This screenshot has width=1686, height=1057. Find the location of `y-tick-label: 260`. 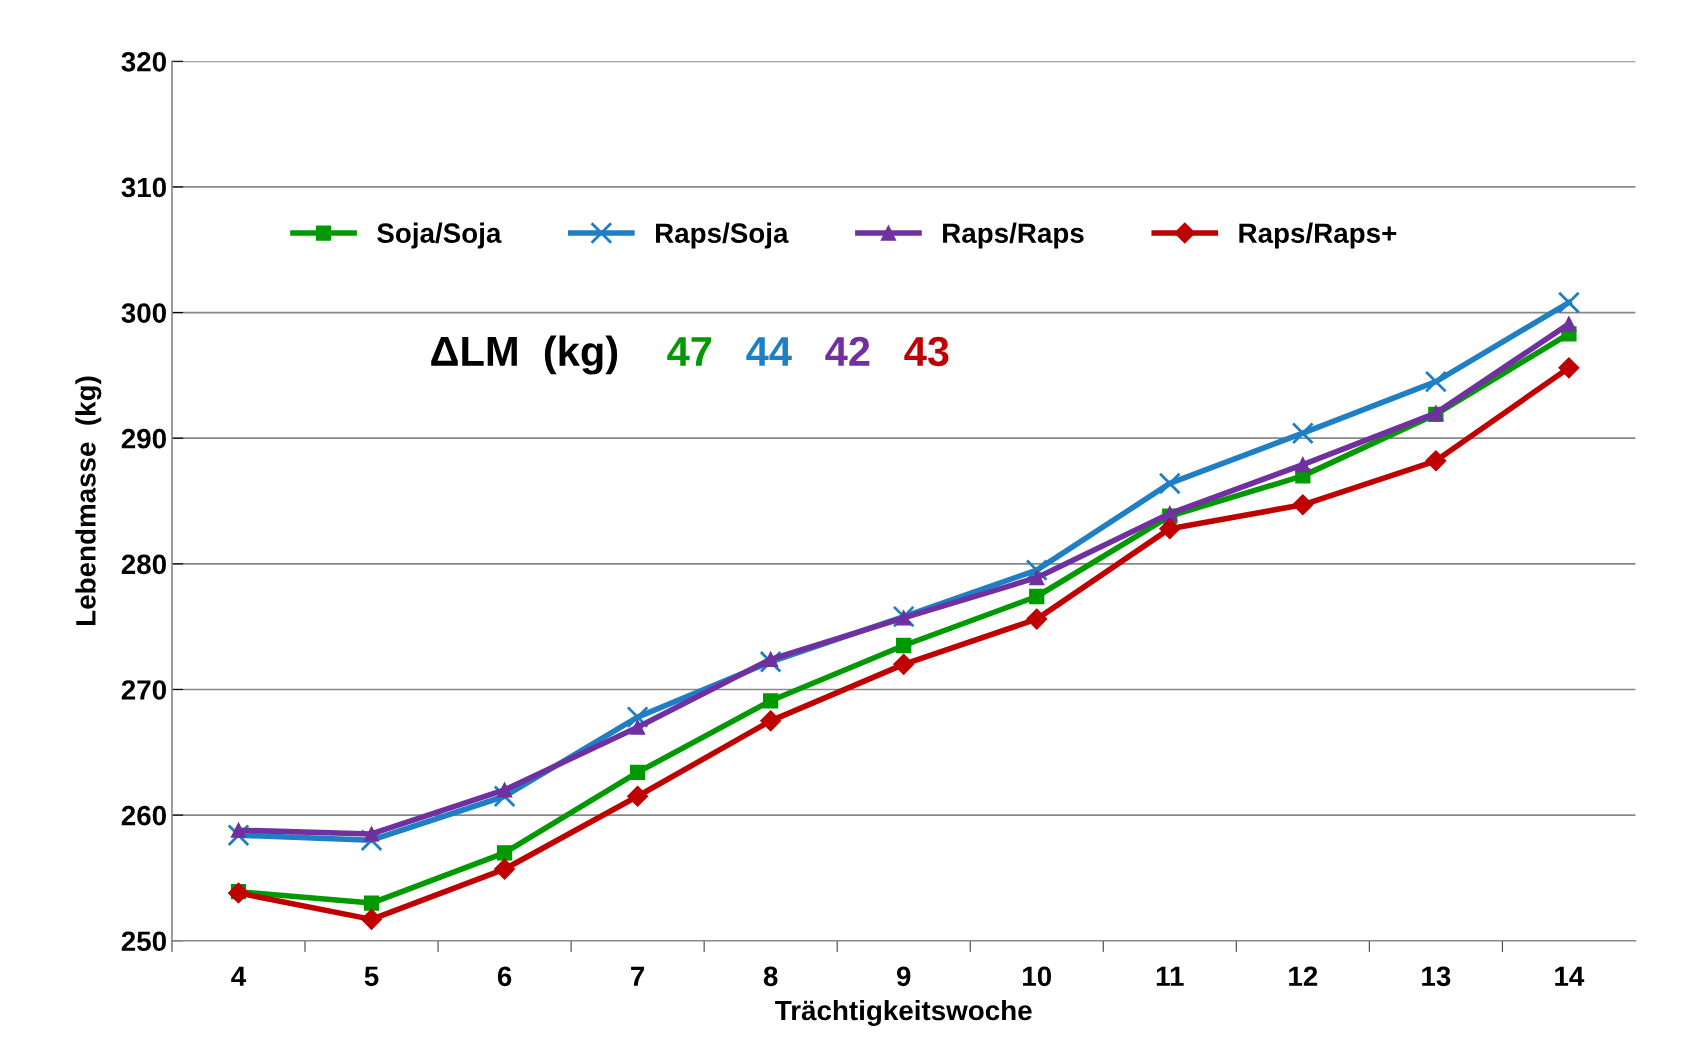

y-tick-label: 260 is located at coordinates (143, 815).